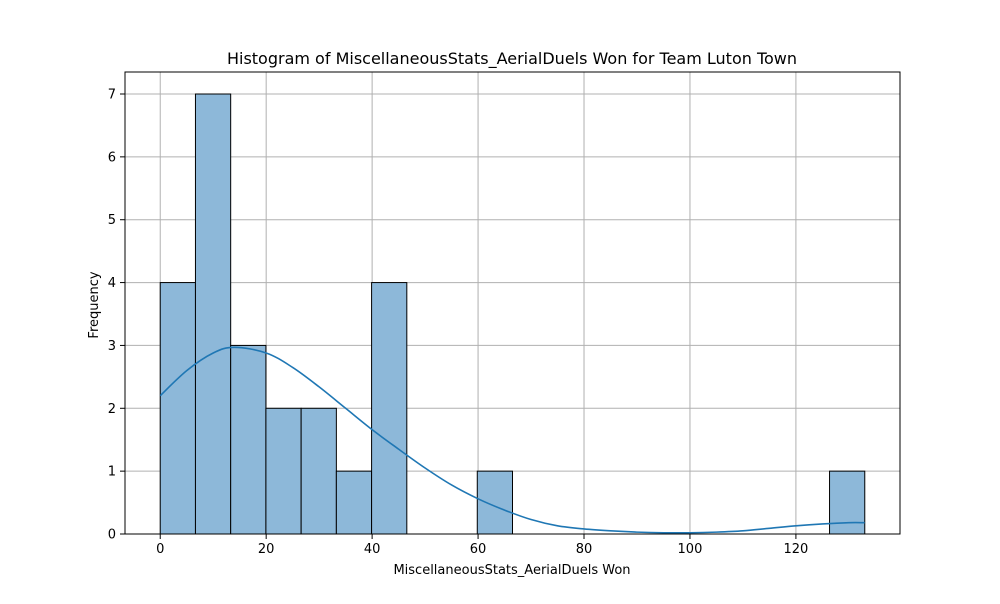  What do you see at coordinates (112, 157) in the screenshot?
I see `y-tick-label: 6` at bounding box center [112, 157].